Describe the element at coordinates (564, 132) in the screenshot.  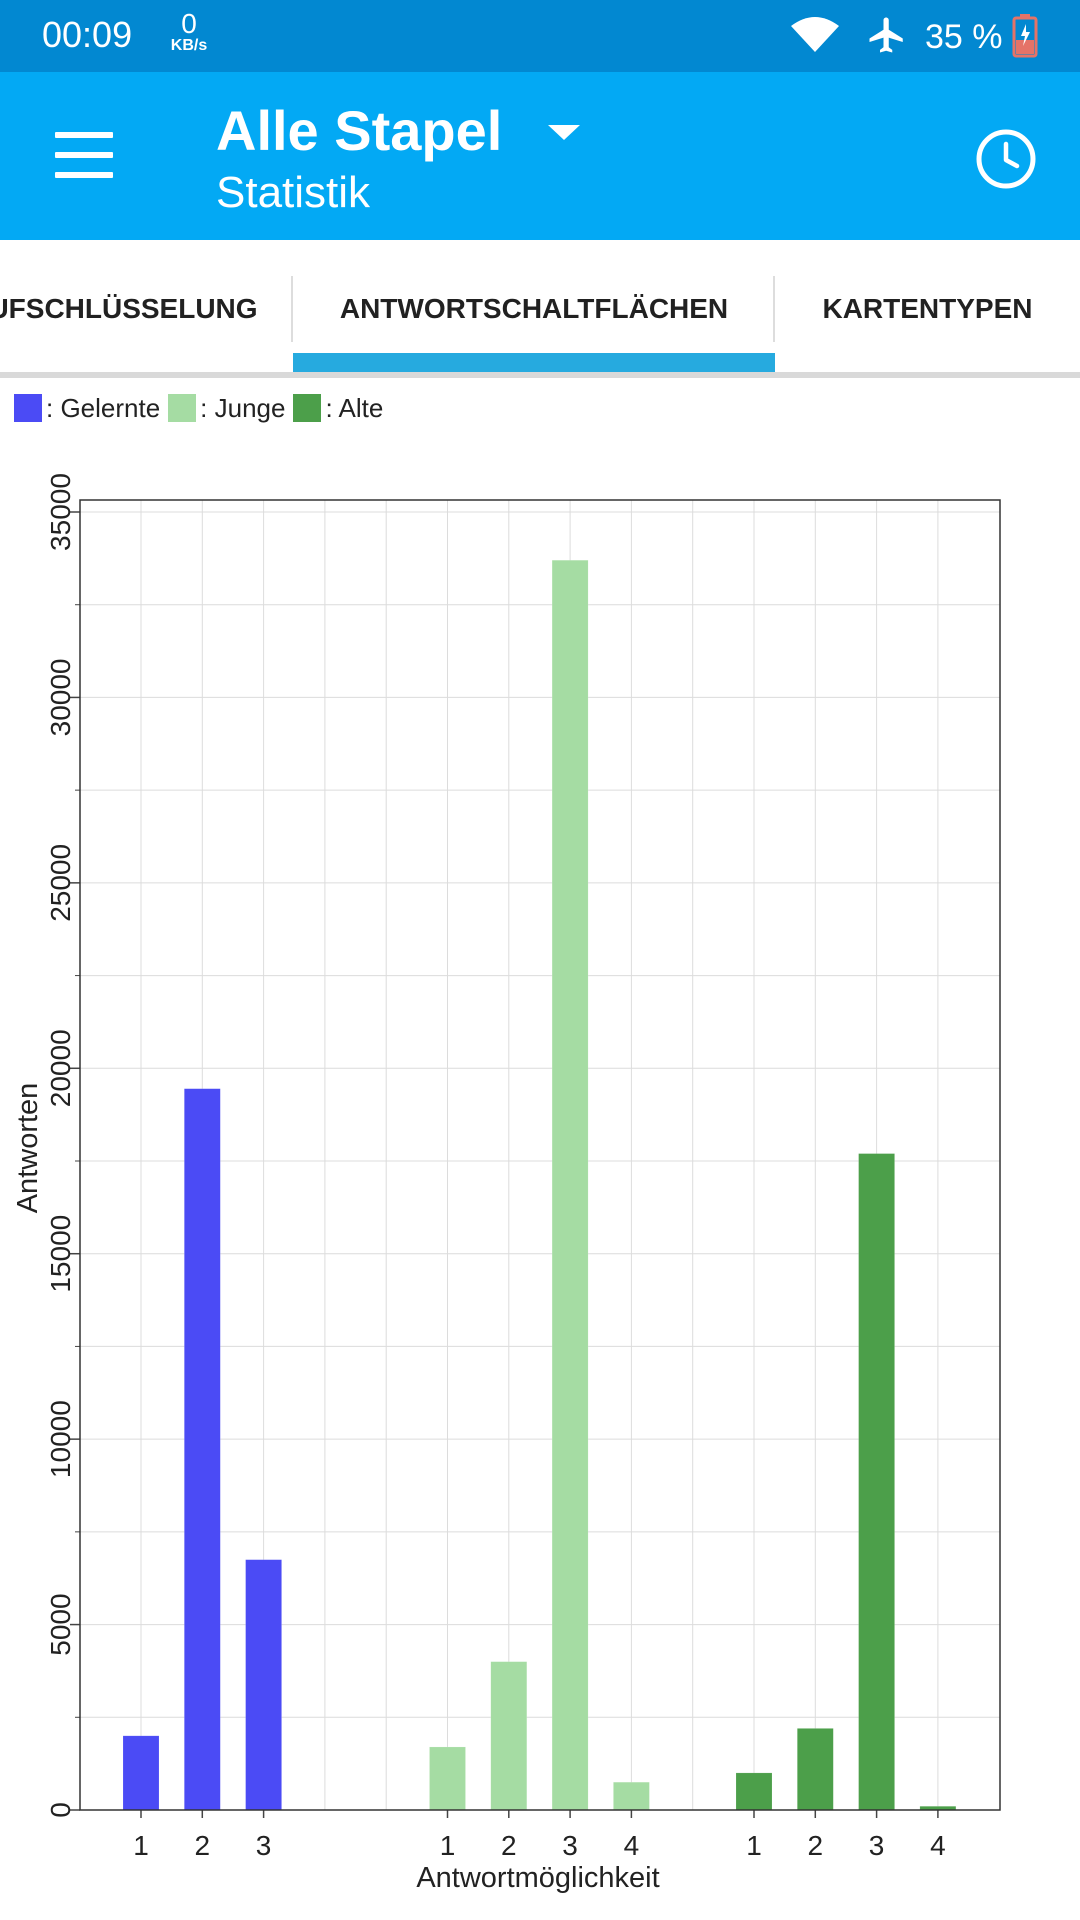
I see `dropdown-arrow-icon` at that location.